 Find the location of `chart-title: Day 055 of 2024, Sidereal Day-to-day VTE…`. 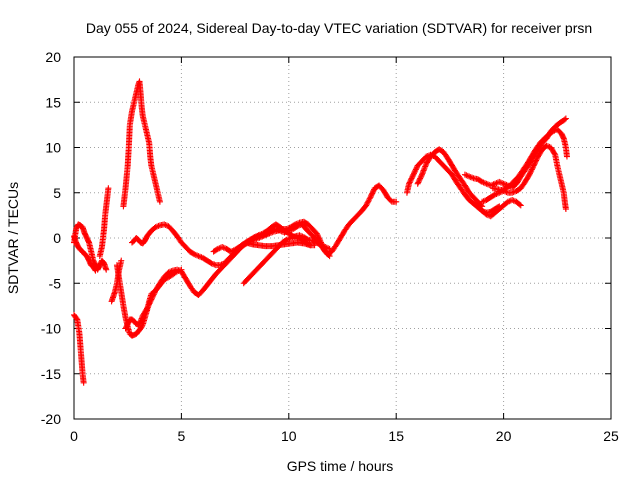

chart-title: Day 055 of 2024, Sidereal Day-to-day VTE… is located at coordinates (339, 28).